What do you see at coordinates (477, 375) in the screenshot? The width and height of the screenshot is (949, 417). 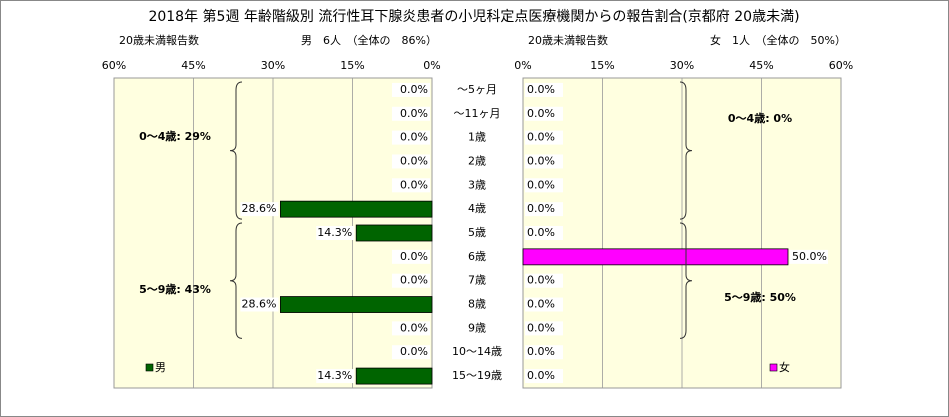 I see `category-label: 15～19歳` at bounding box center [477, 375].